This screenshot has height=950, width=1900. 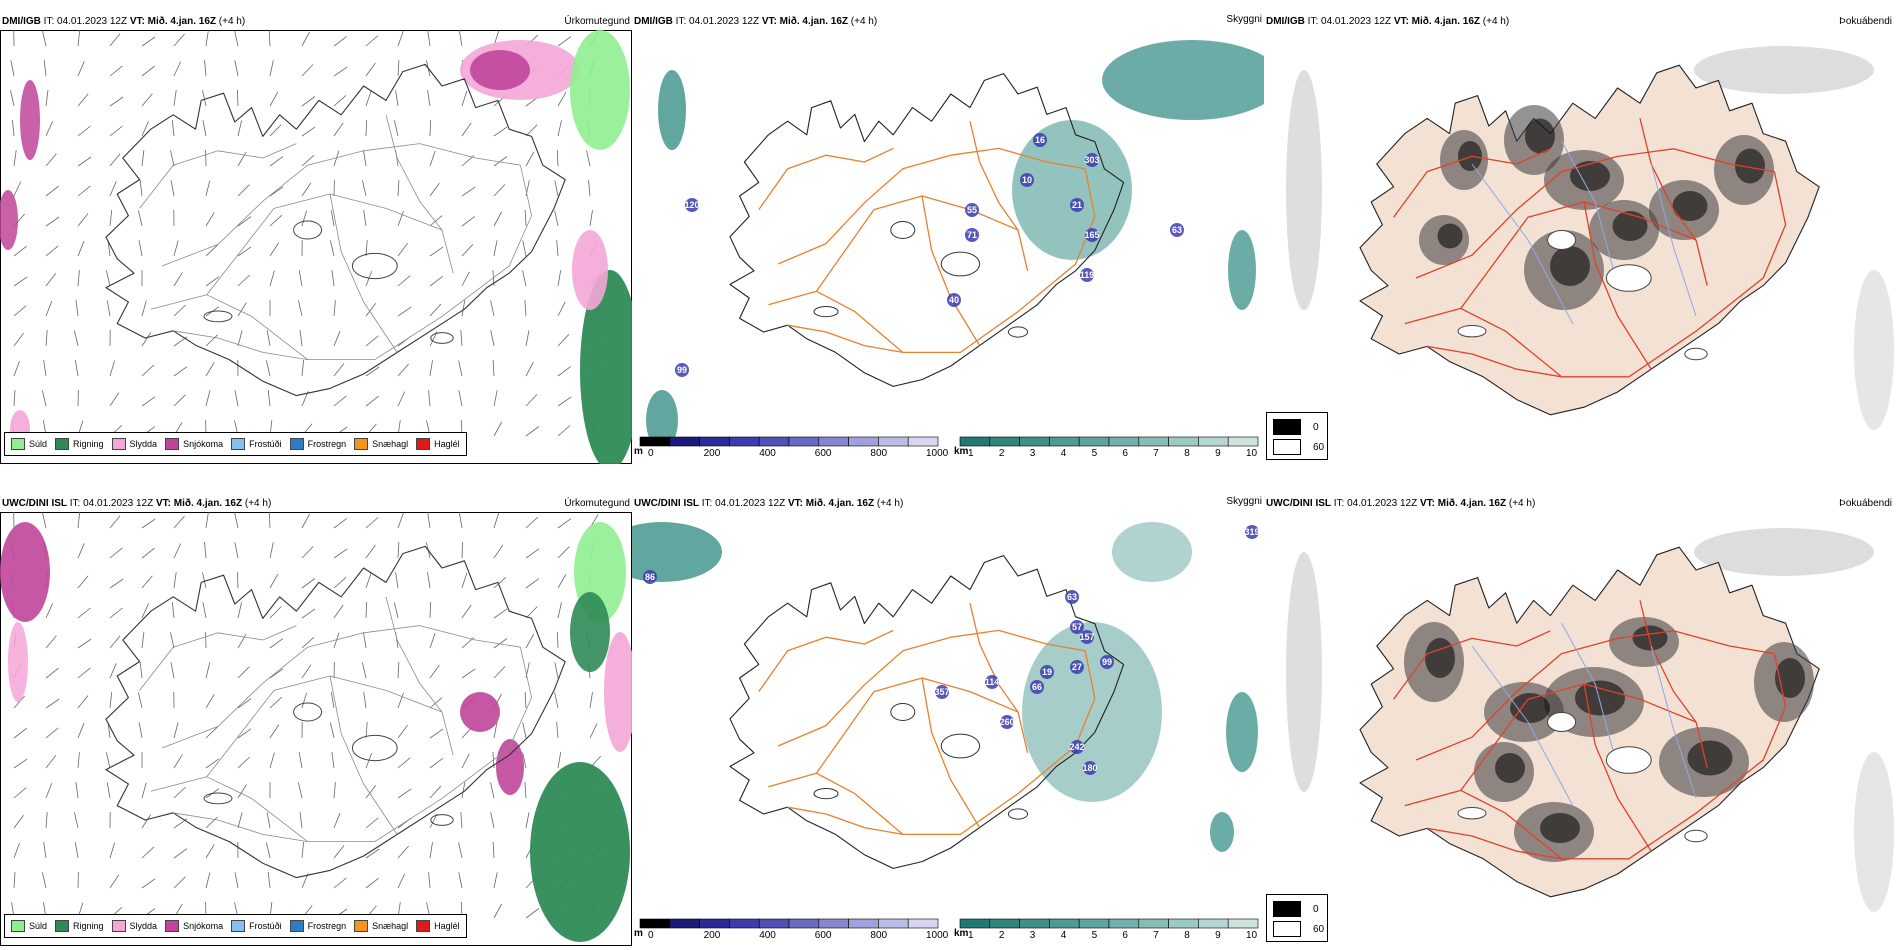 What do you see at coordinates (1472, 503) in the screenshot?
I see `vt-value: Mið. 4.jan. 16Z` at bounding box center [1472, 503].